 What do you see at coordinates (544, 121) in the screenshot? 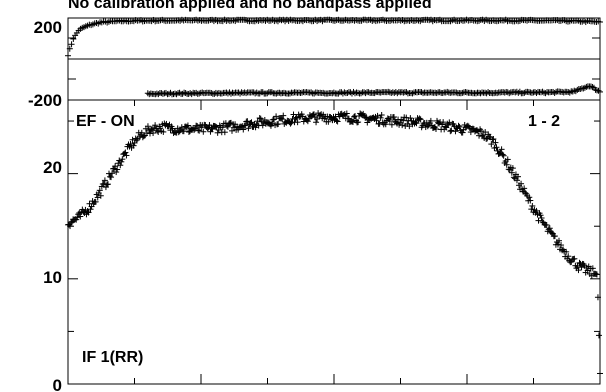
I see `baseline-label: 1 - 2` at bounding box center [544, 121].